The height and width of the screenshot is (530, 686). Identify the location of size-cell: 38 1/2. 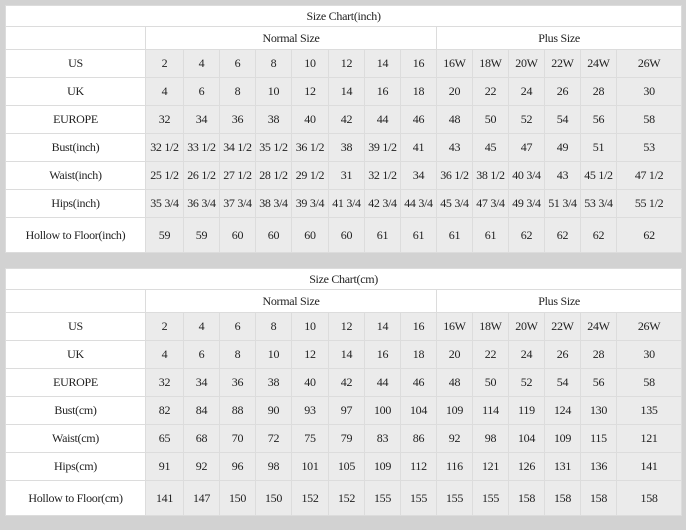
(490, 175).